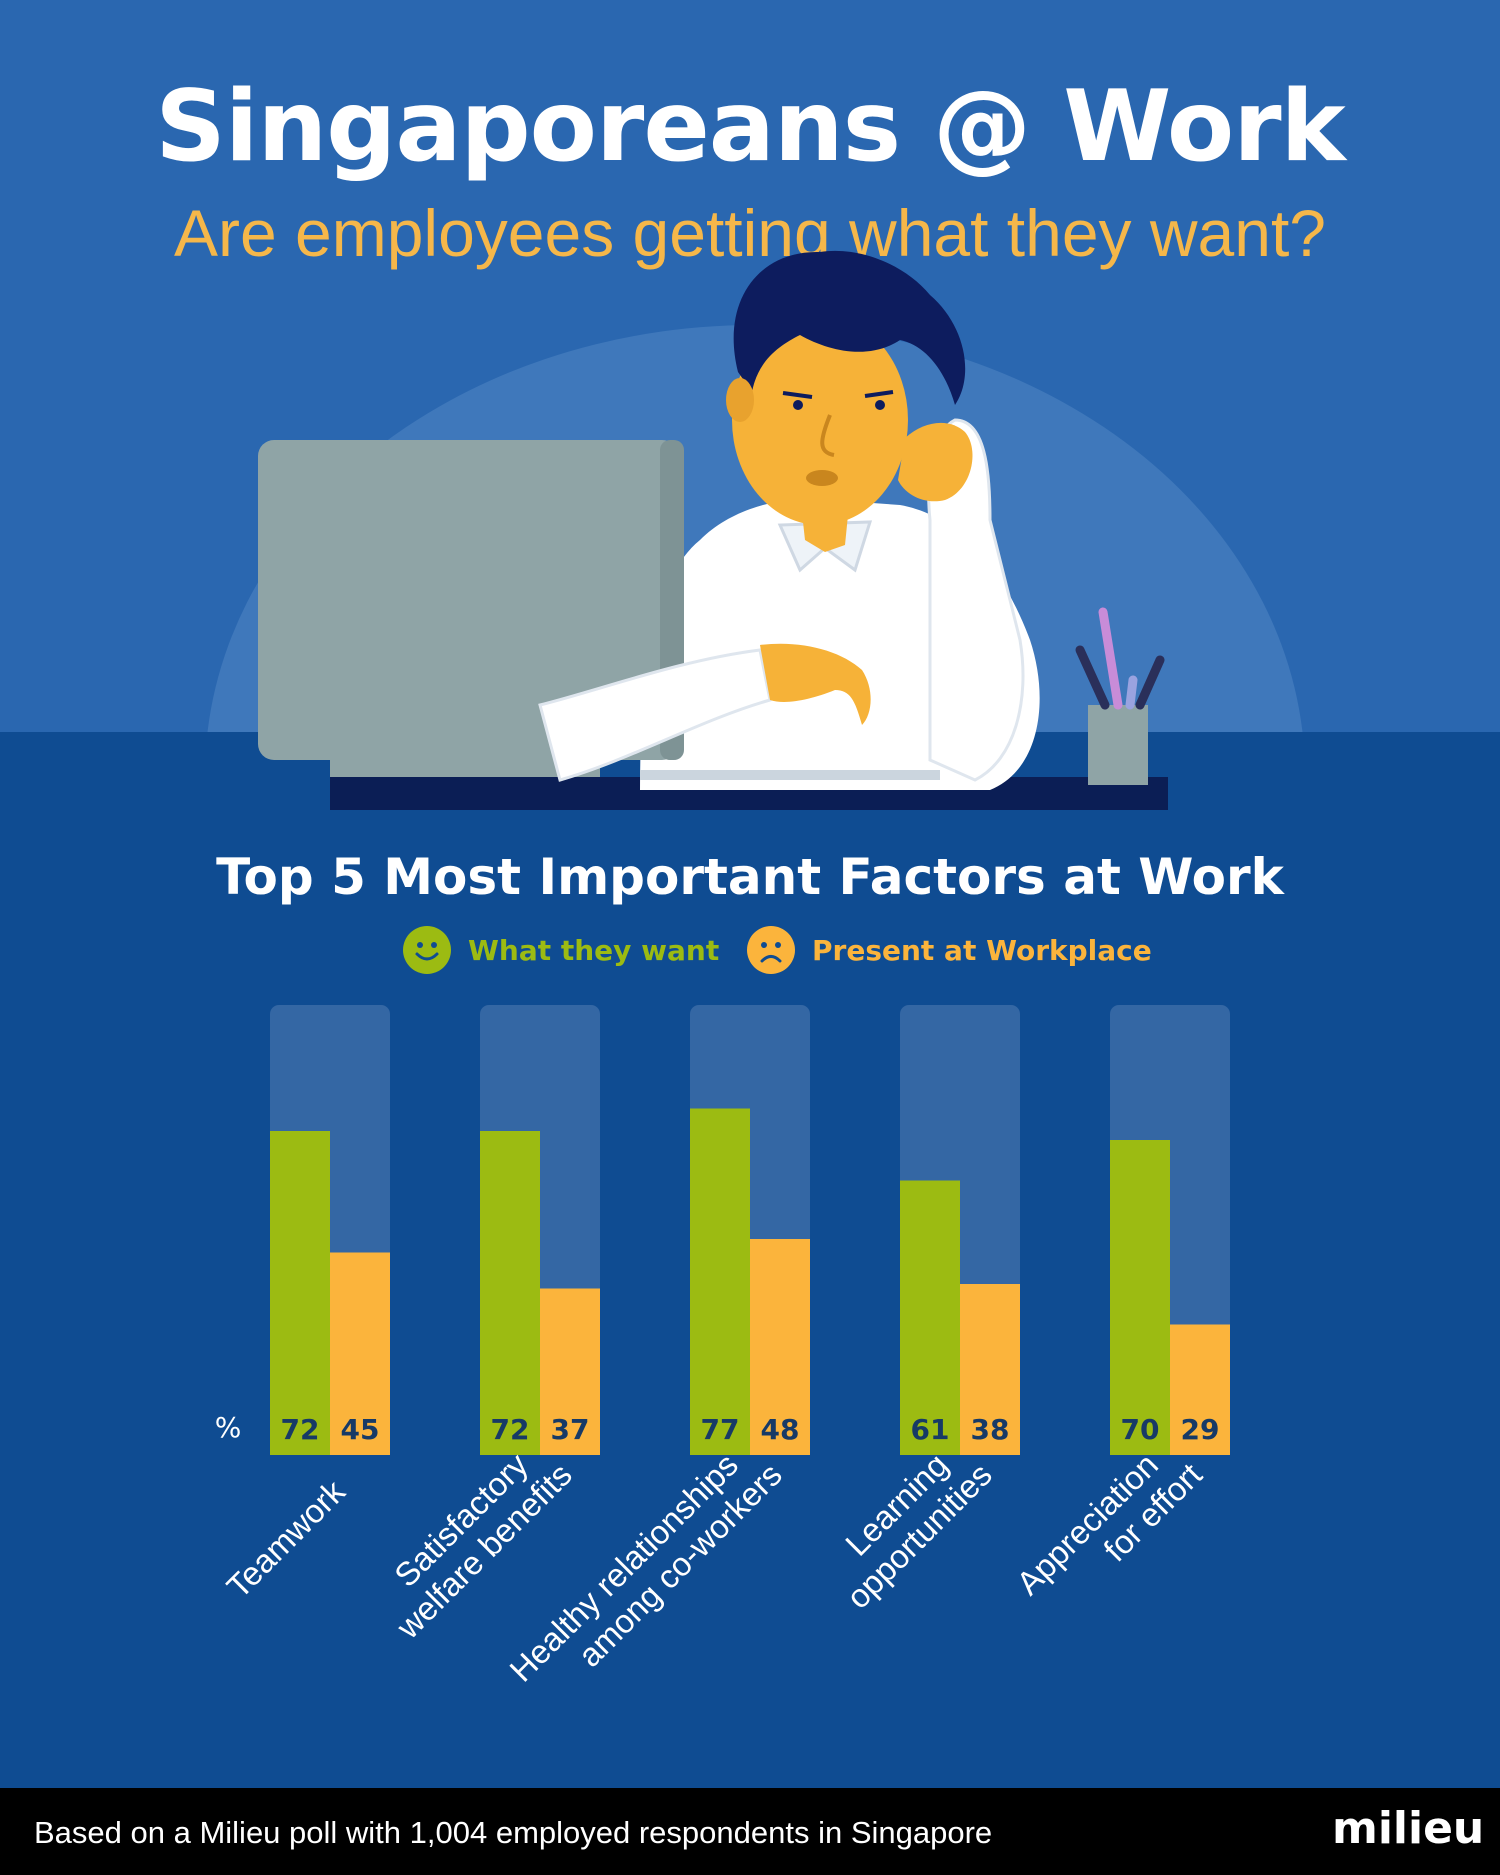  I want to click on legend-want: What they want, so click(560, 950).